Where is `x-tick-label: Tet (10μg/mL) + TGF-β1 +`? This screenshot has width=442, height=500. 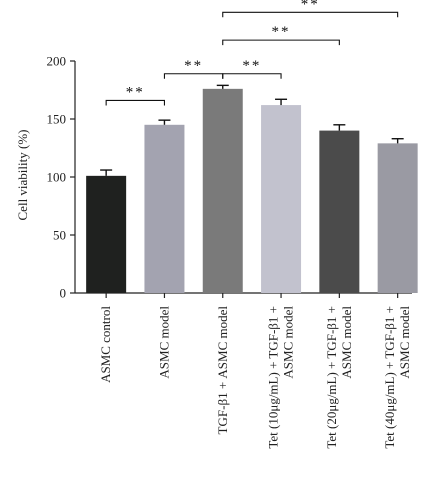
x-tick-label: Tet (10μg/mL) + TGF-β1 + is located at coordinates (273, 377).